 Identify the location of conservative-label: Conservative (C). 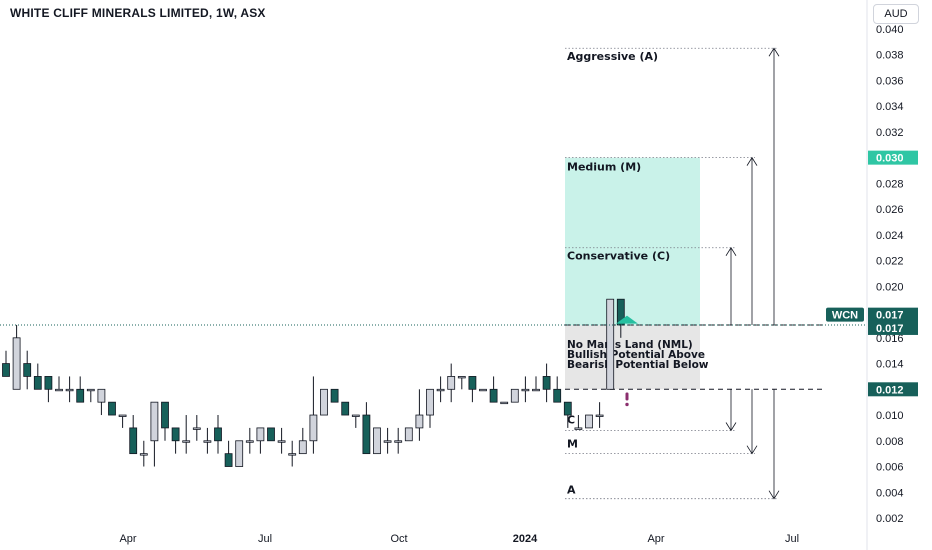
(618, 256).